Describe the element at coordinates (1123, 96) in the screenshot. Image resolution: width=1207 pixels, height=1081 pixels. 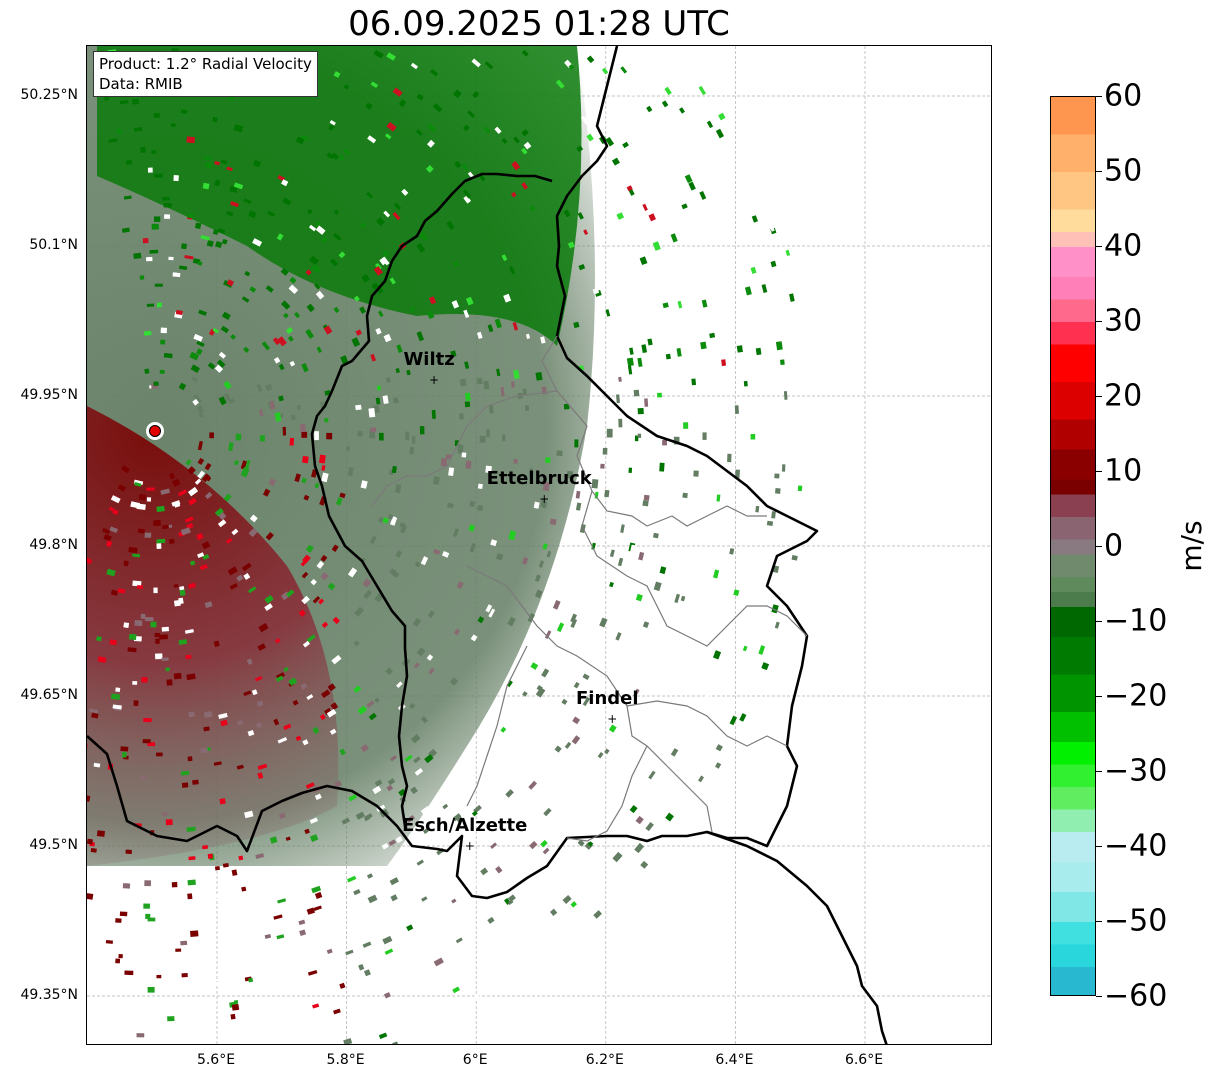
I see `colorbar-tick-label: 60` at that location.